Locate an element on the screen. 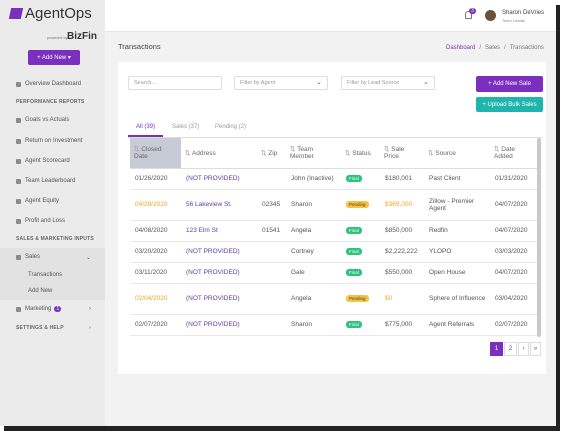 This screenshot has height=435, width=564. menu-section: SETTINGS & HELP › is located at coordinates (52, 328).